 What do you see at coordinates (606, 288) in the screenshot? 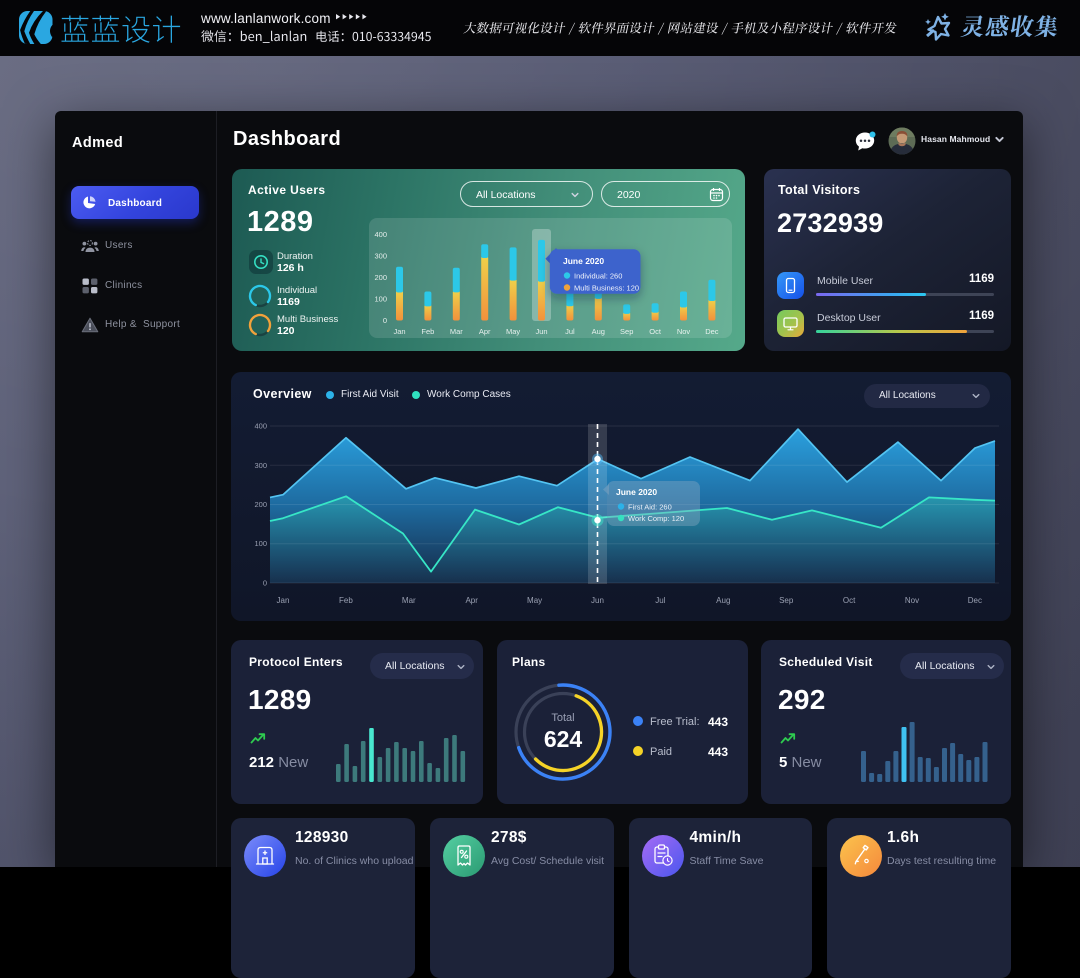
I see `svg-text: Multi Business: 120` at bounding box center [606, 288].